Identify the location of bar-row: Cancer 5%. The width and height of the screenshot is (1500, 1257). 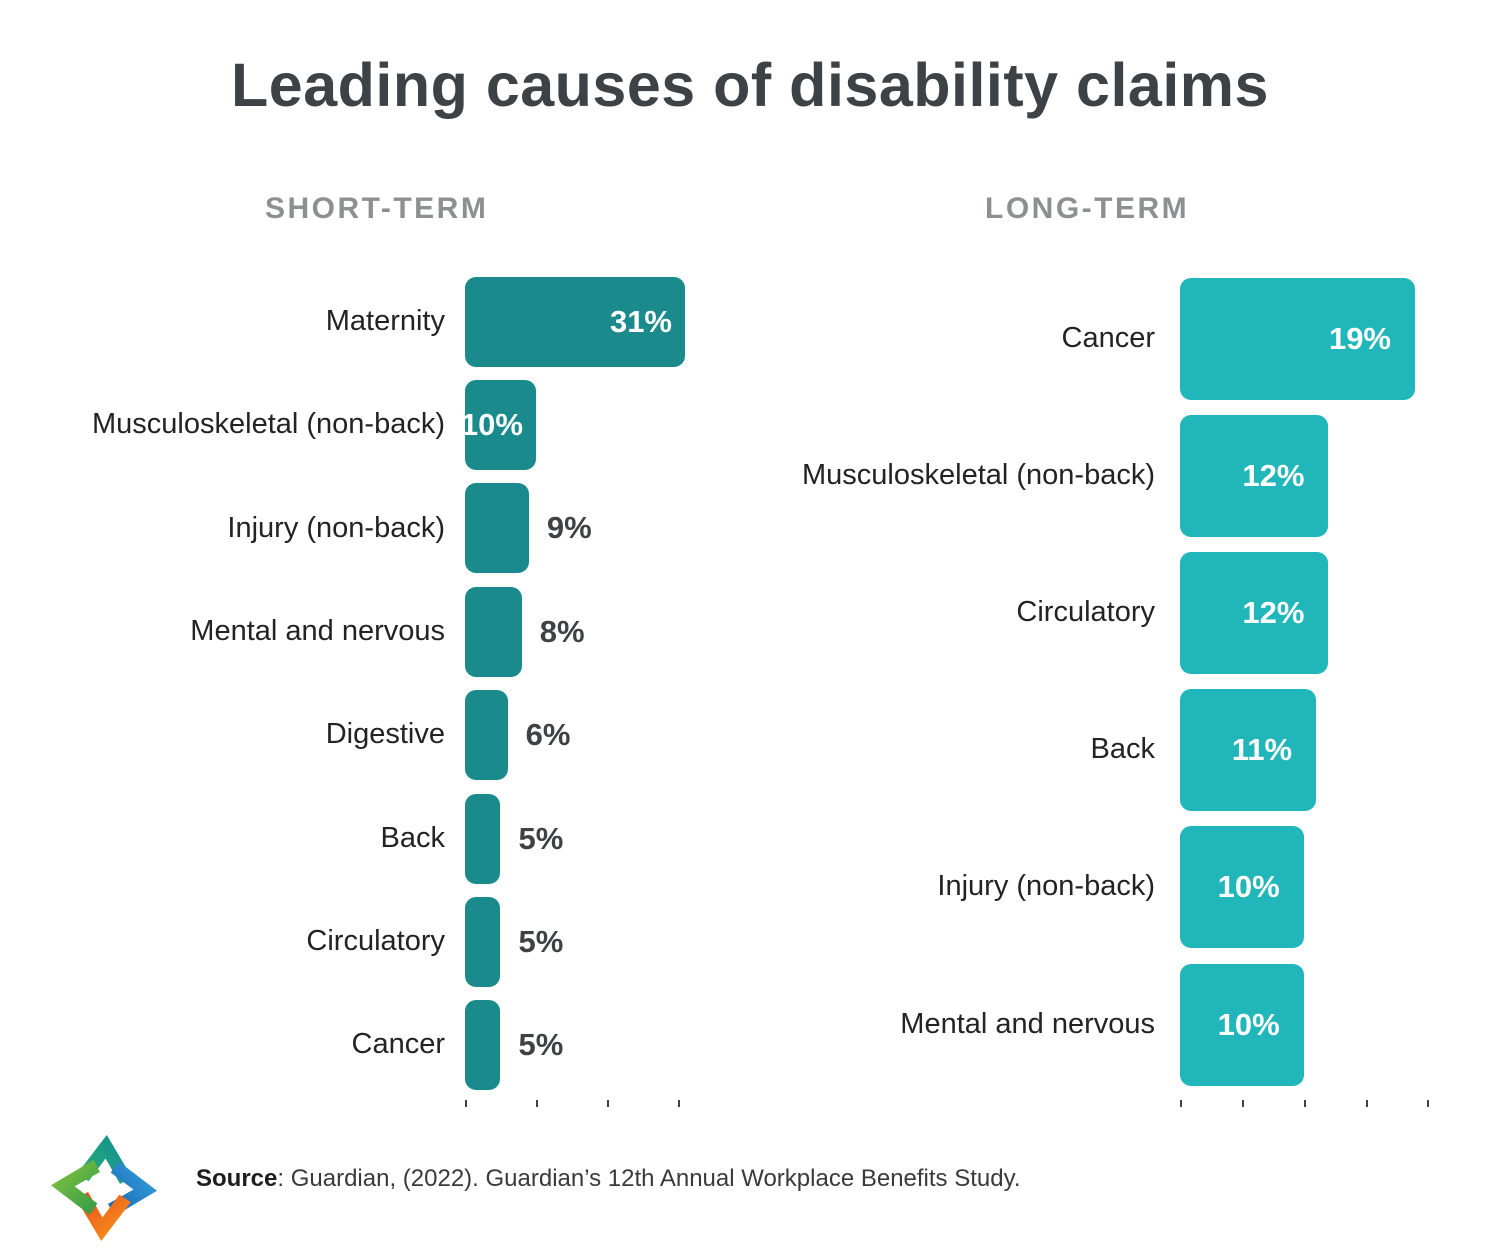
(375, 1045).